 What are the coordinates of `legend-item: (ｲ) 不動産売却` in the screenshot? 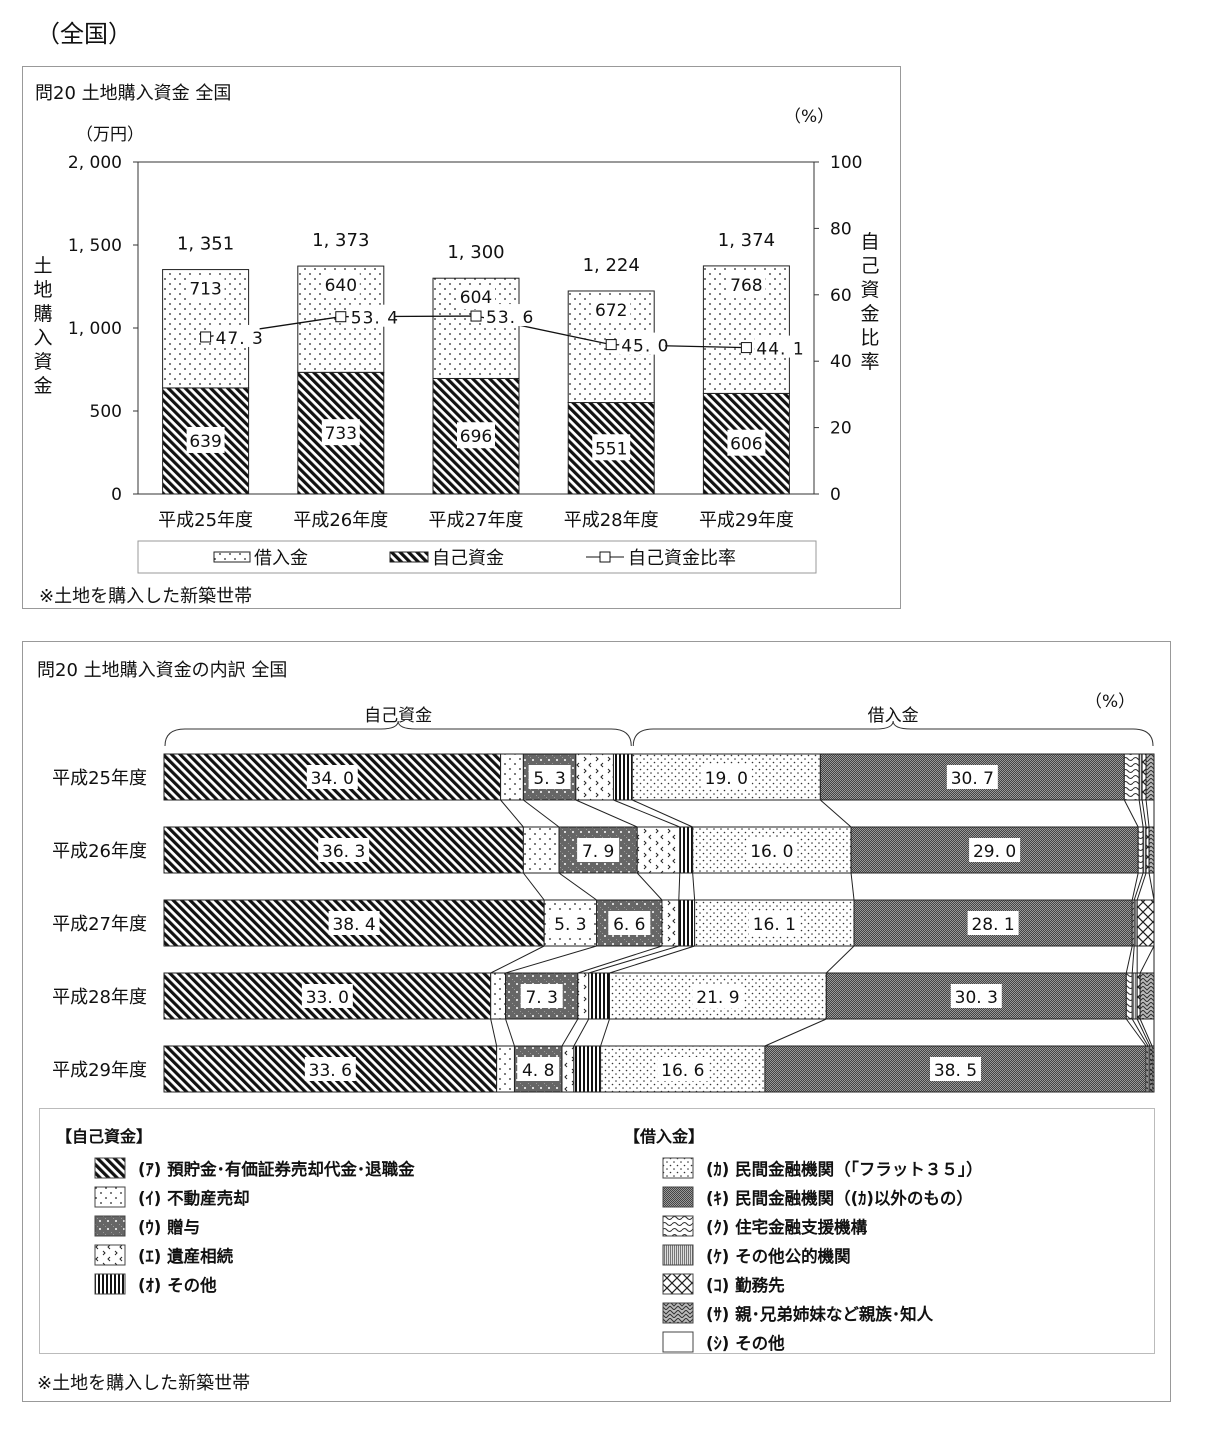 It's located at (254, 1196).